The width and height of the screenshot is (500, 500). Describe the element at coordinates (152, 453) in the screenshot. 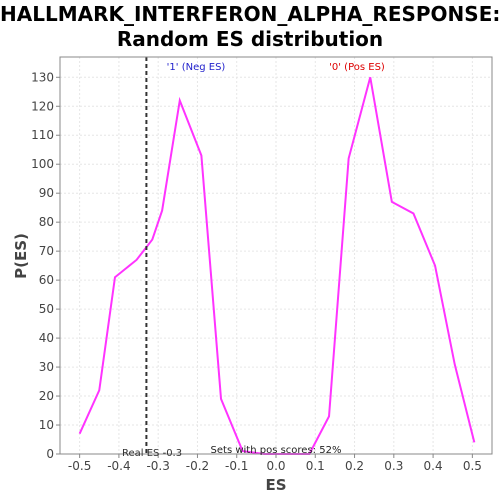

I see `real-es-label: Real ES -0.3` at that location.